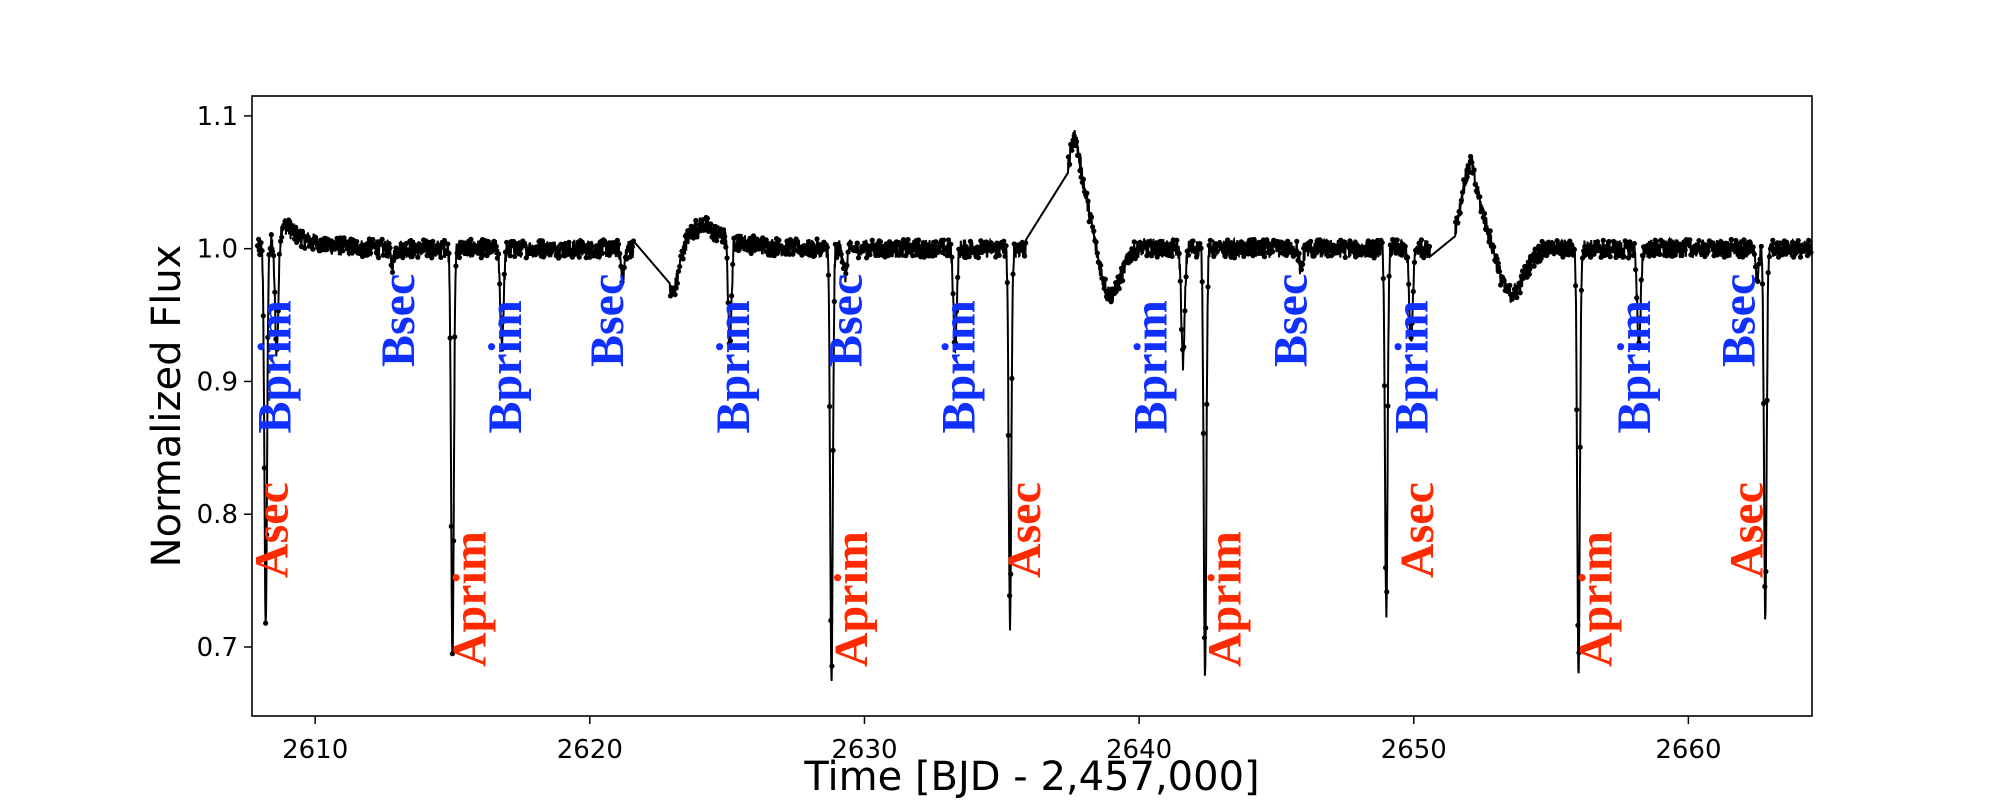 This screenshot has width=2000, height=800. I want to click on x-tick-label: 2650, so click(1414, 750).